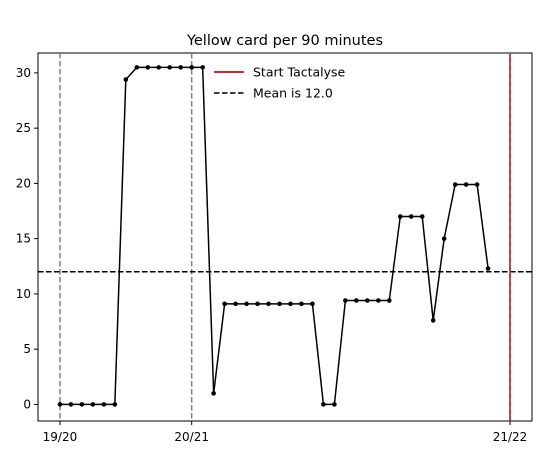 This screenshot has height=456, width=543. What do you see at coordinates (285, 432) in the screenshot?
I see `x-axis: 19/20 20/21 21/22` at bounding box center [285, 432].